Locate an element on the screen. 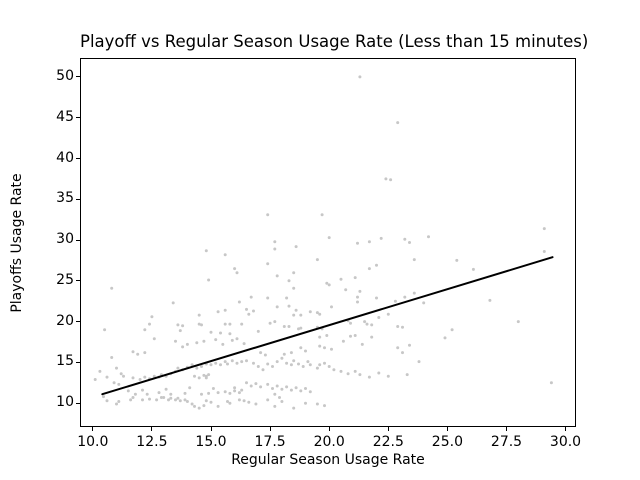 The height and width of the screenshot is (480, 640). x-axis-label: Regular Season Usage Rate is located at coordinates (328, 460).